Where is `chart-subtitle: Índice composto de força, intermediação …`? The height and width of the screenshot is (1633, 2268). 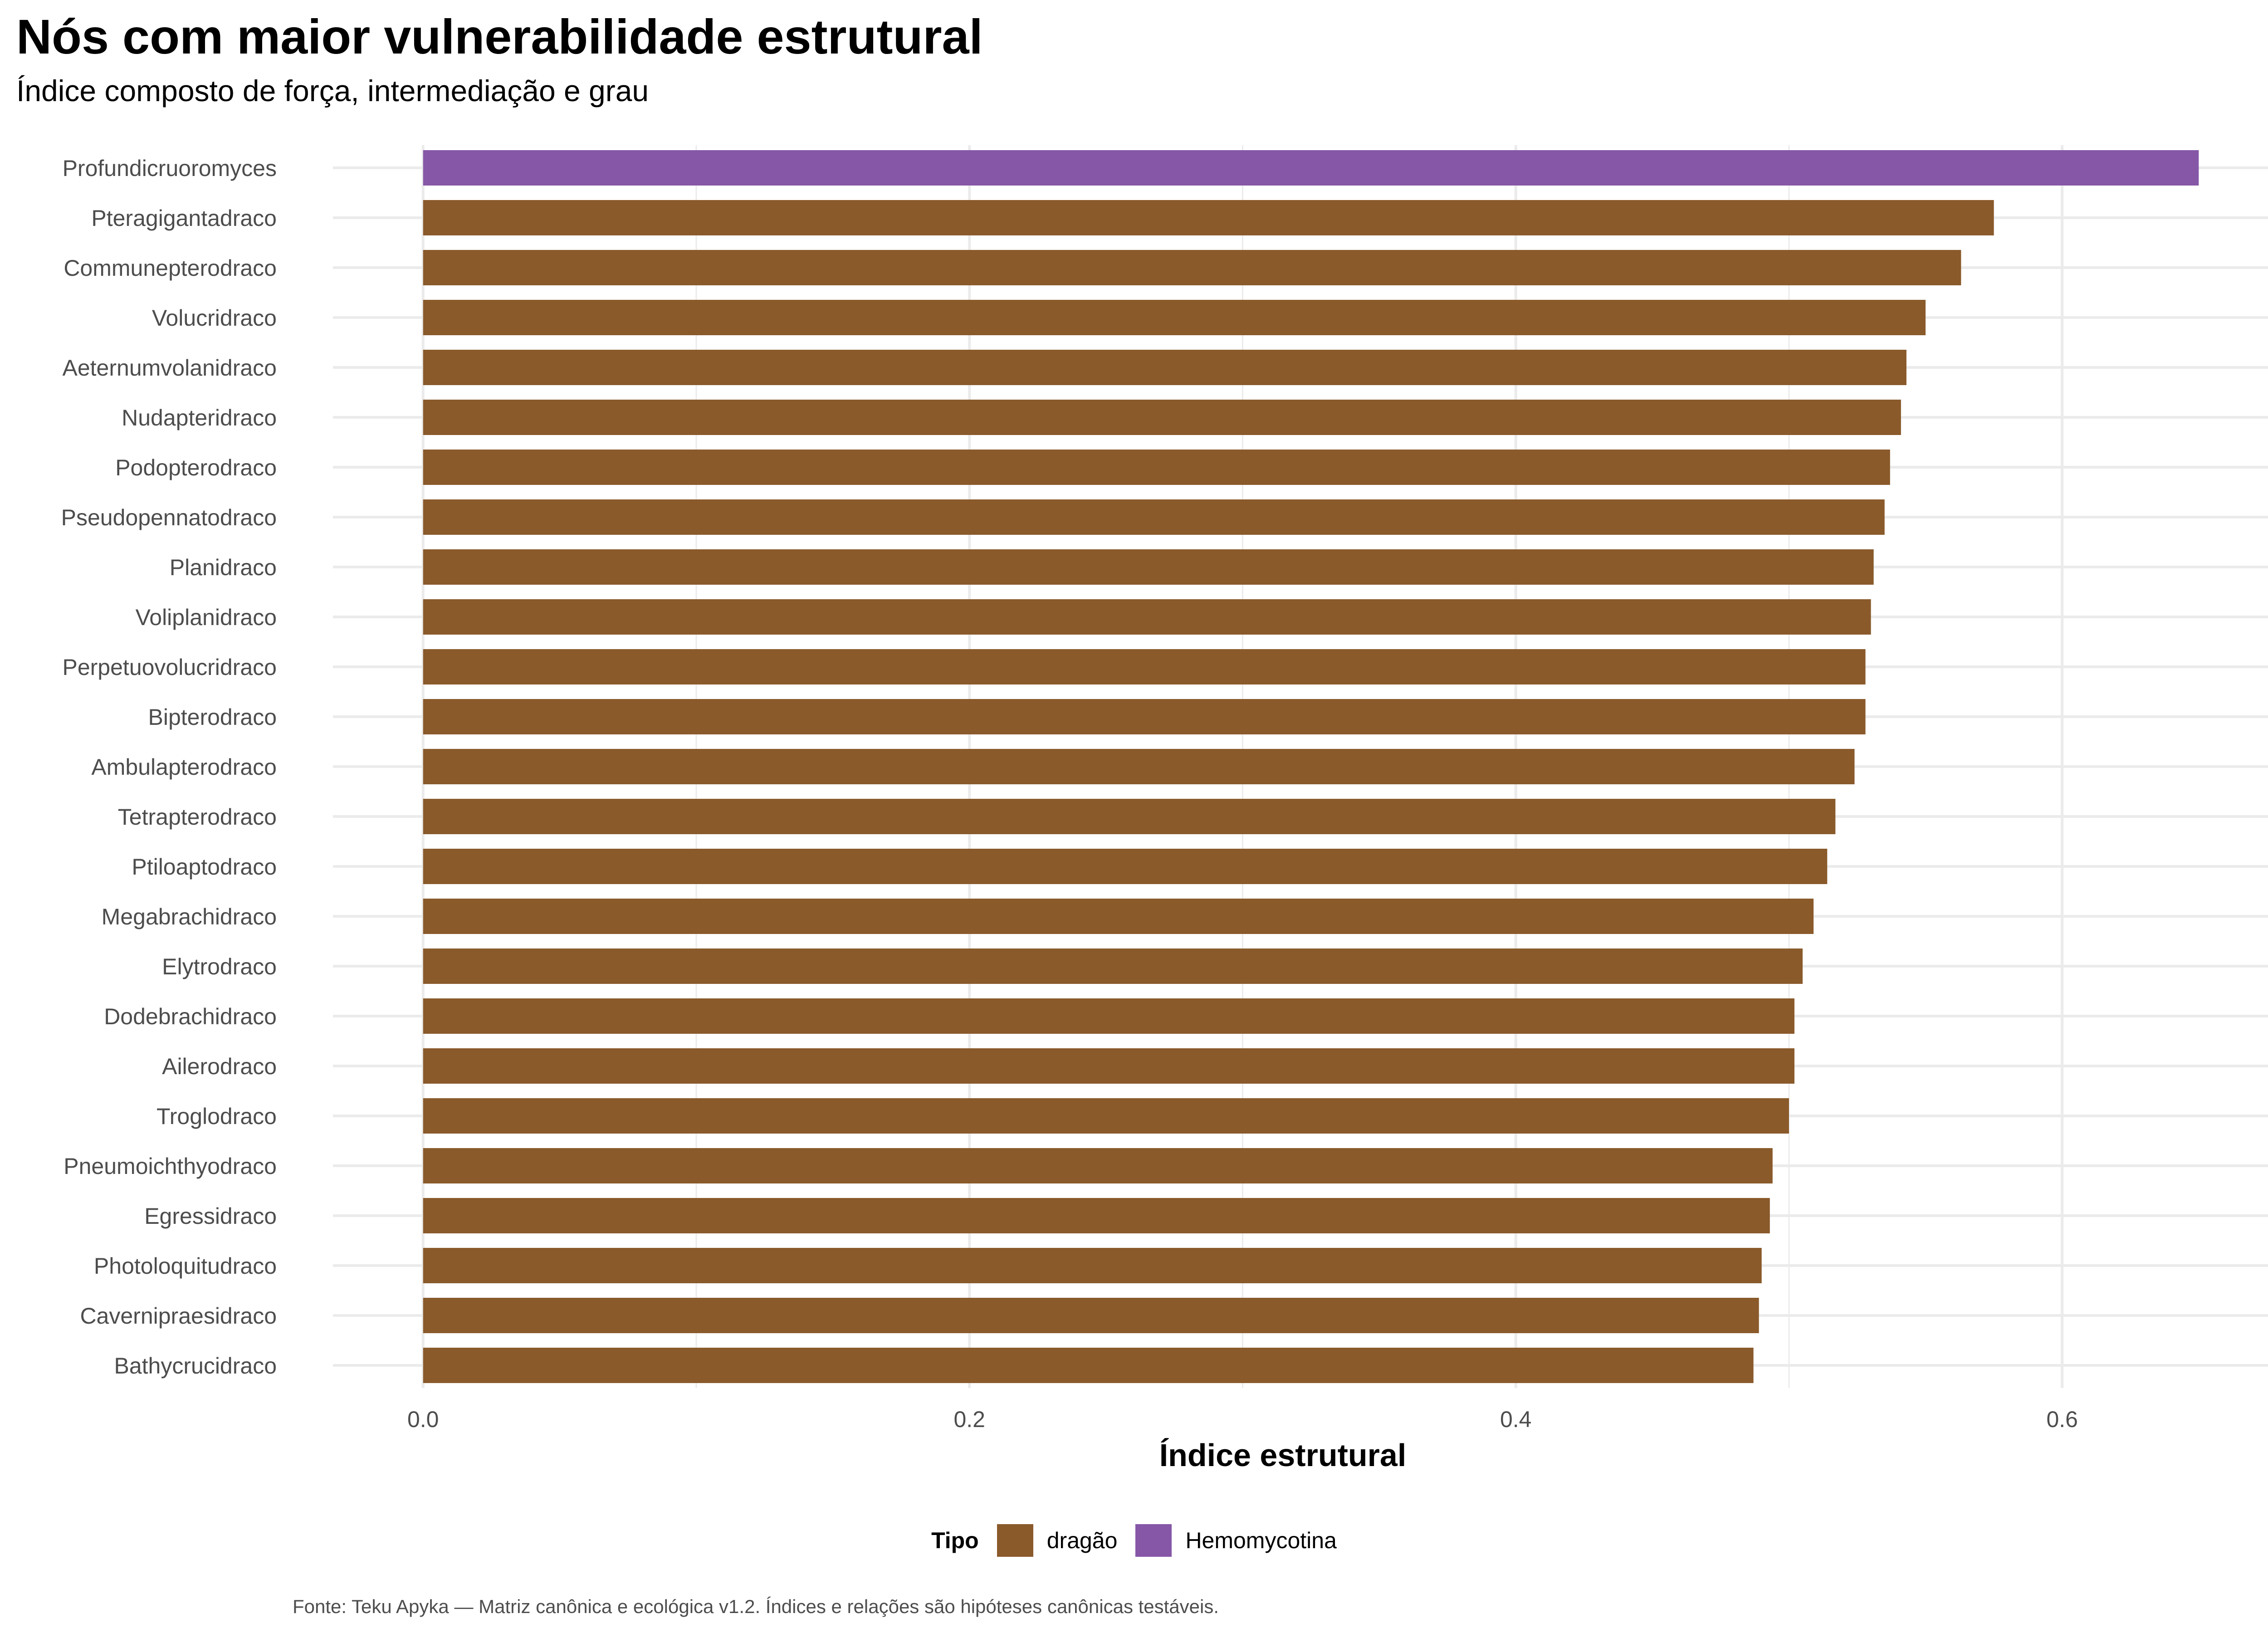 chart-subtitle: Índice composto de força, intermediação … is located at coordinates (332, 91).